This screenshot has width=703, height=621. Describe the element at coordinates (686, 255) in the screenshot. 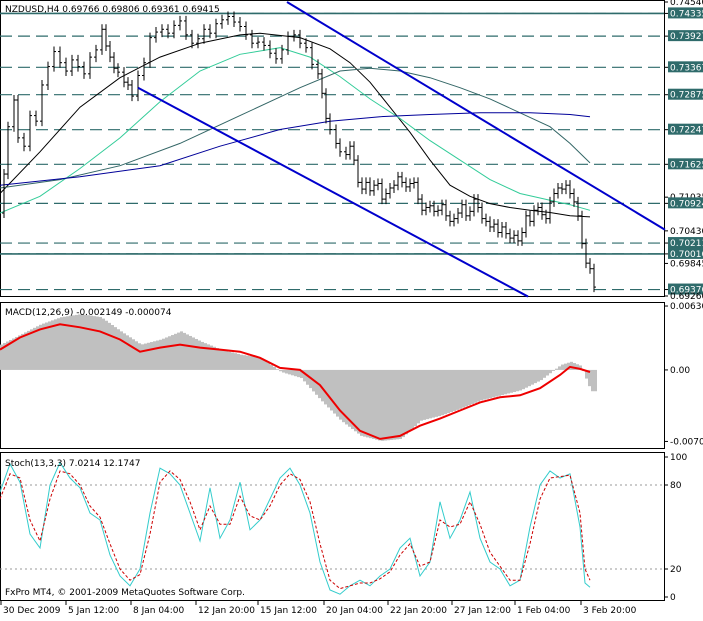

I see `price-axis-label: 0.70016` at that location.